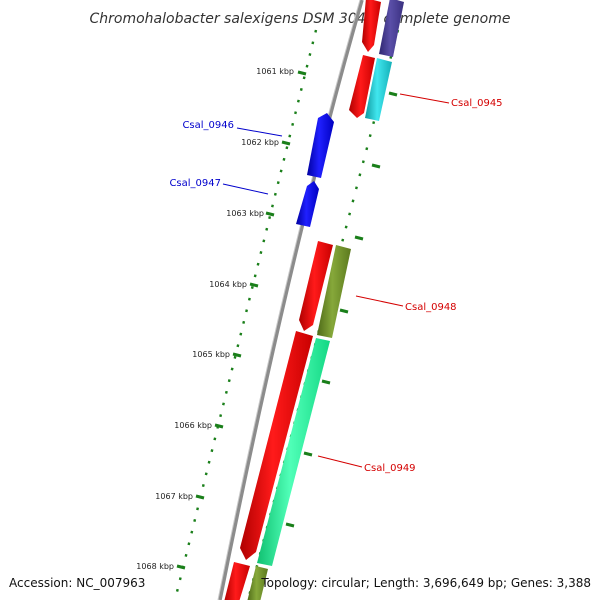 The height and width of the screenshot is (600, 600). I want to click on tick-label-1064: 1064 kbp, so click(228, 284).